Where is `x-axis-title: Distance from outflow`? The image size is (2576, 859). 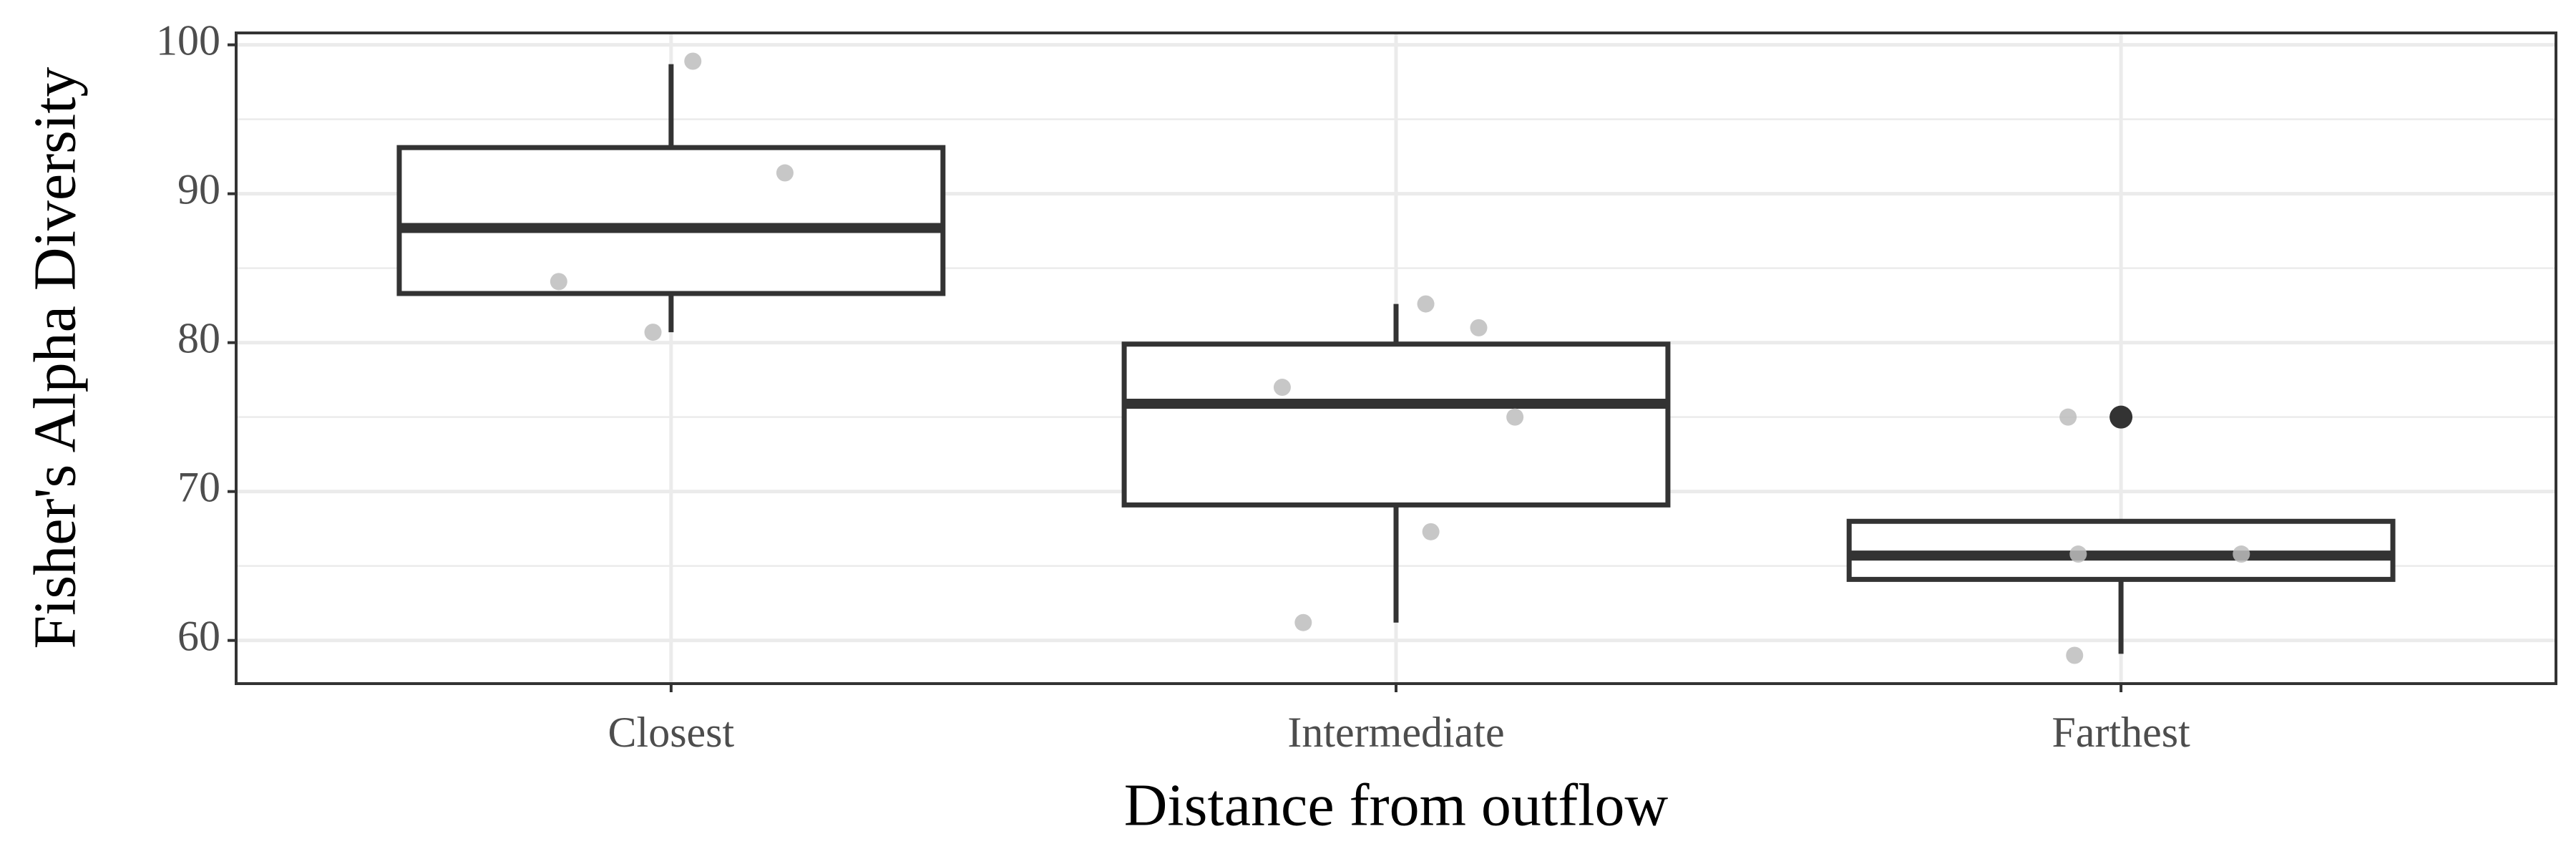 x-axis-title: Distance from outflow is located at coordinates (1396, 805).